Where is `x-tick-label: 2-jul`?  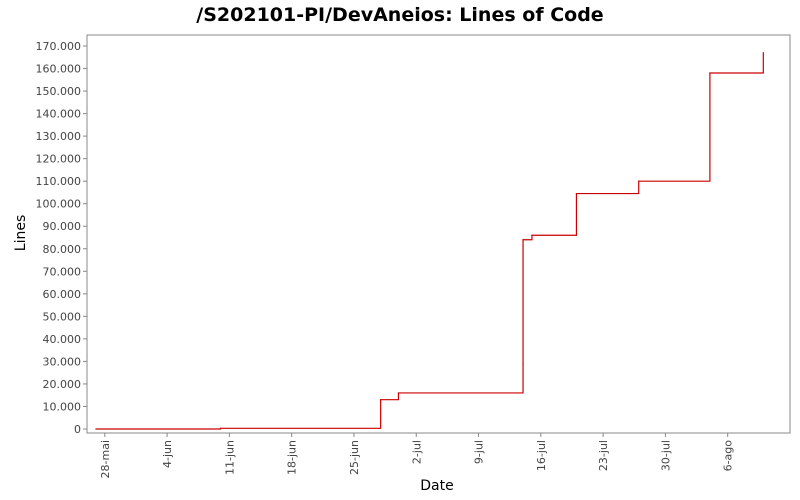 x-tick-label: 2-jul is located at coordinates (416, 452).